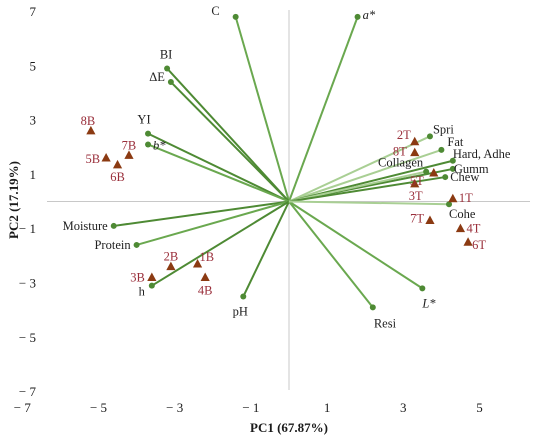 The image size is (550, 439). What do you see at coordinates (33, 65) in the screenshot?
I see `y-tick-label: 5` at bounding box center [33, 65].